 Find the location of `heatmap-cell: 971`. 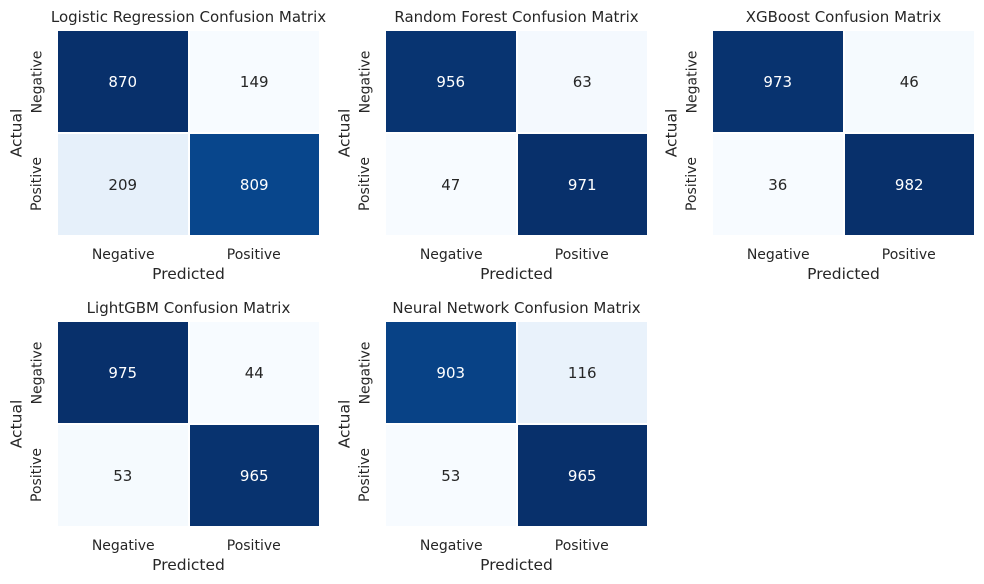

heatmap-cell: 971 is located at coordinates (582, 184).